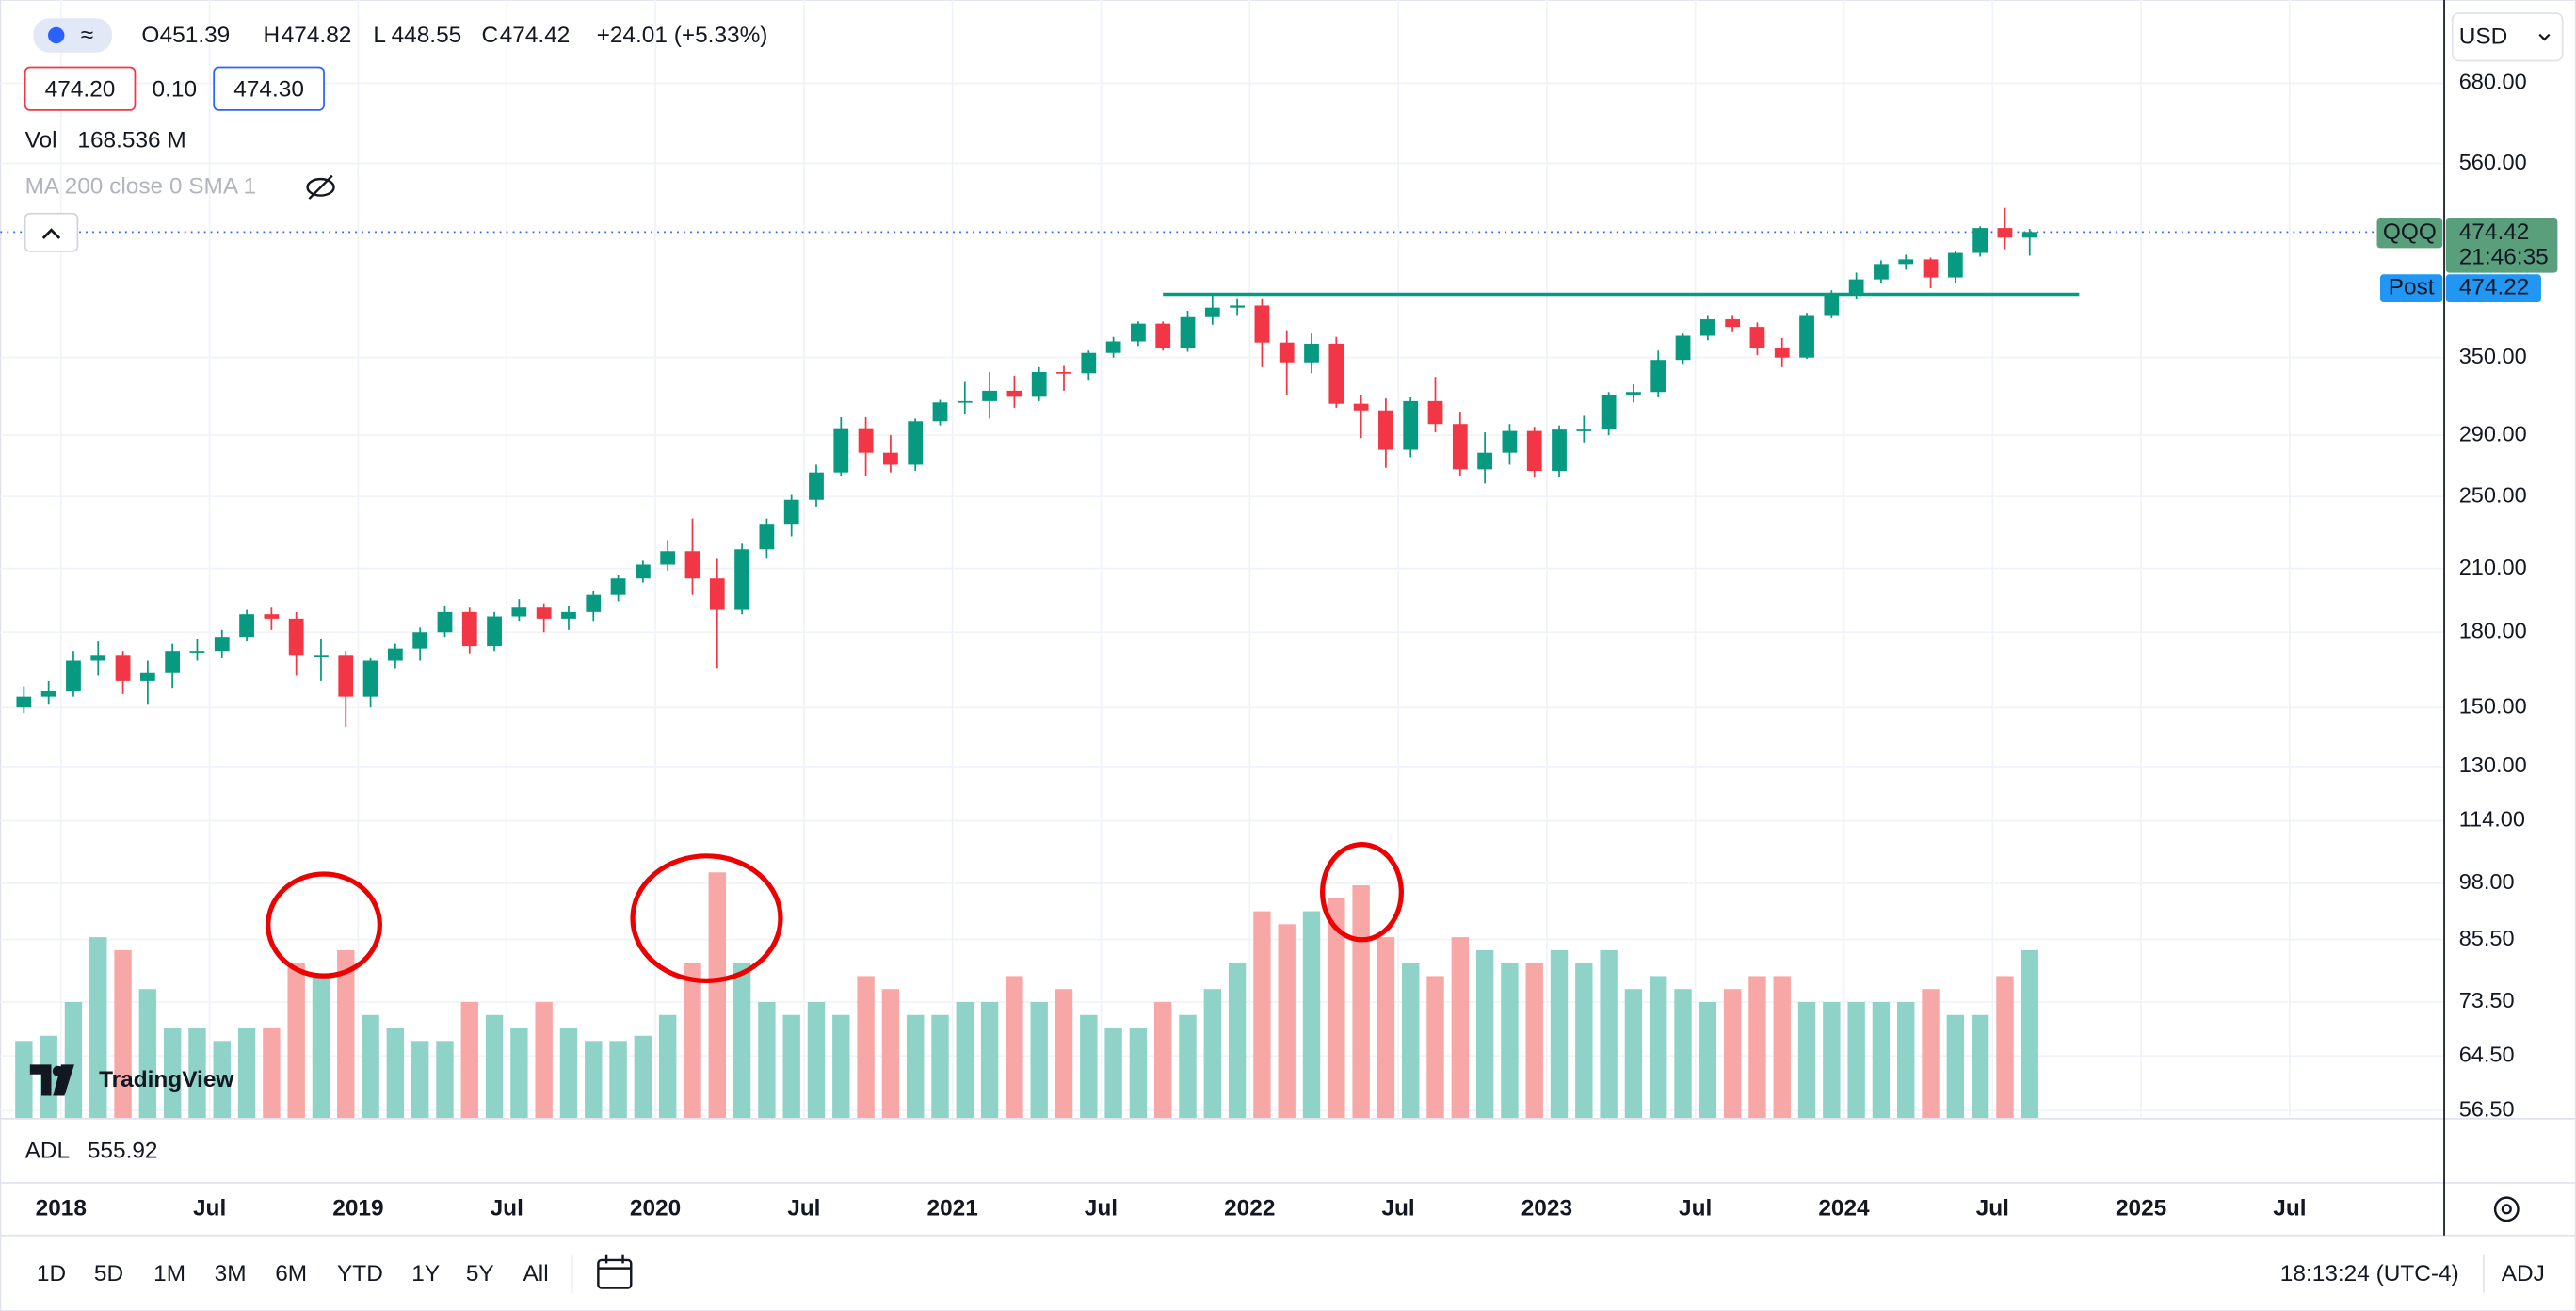  I want to click on icon, so click(2544, 37).